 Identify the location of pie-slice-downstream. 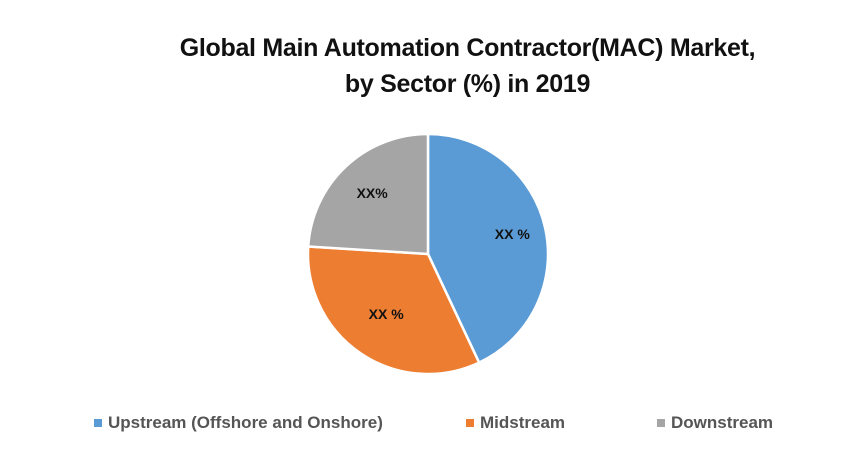
(368, 194).